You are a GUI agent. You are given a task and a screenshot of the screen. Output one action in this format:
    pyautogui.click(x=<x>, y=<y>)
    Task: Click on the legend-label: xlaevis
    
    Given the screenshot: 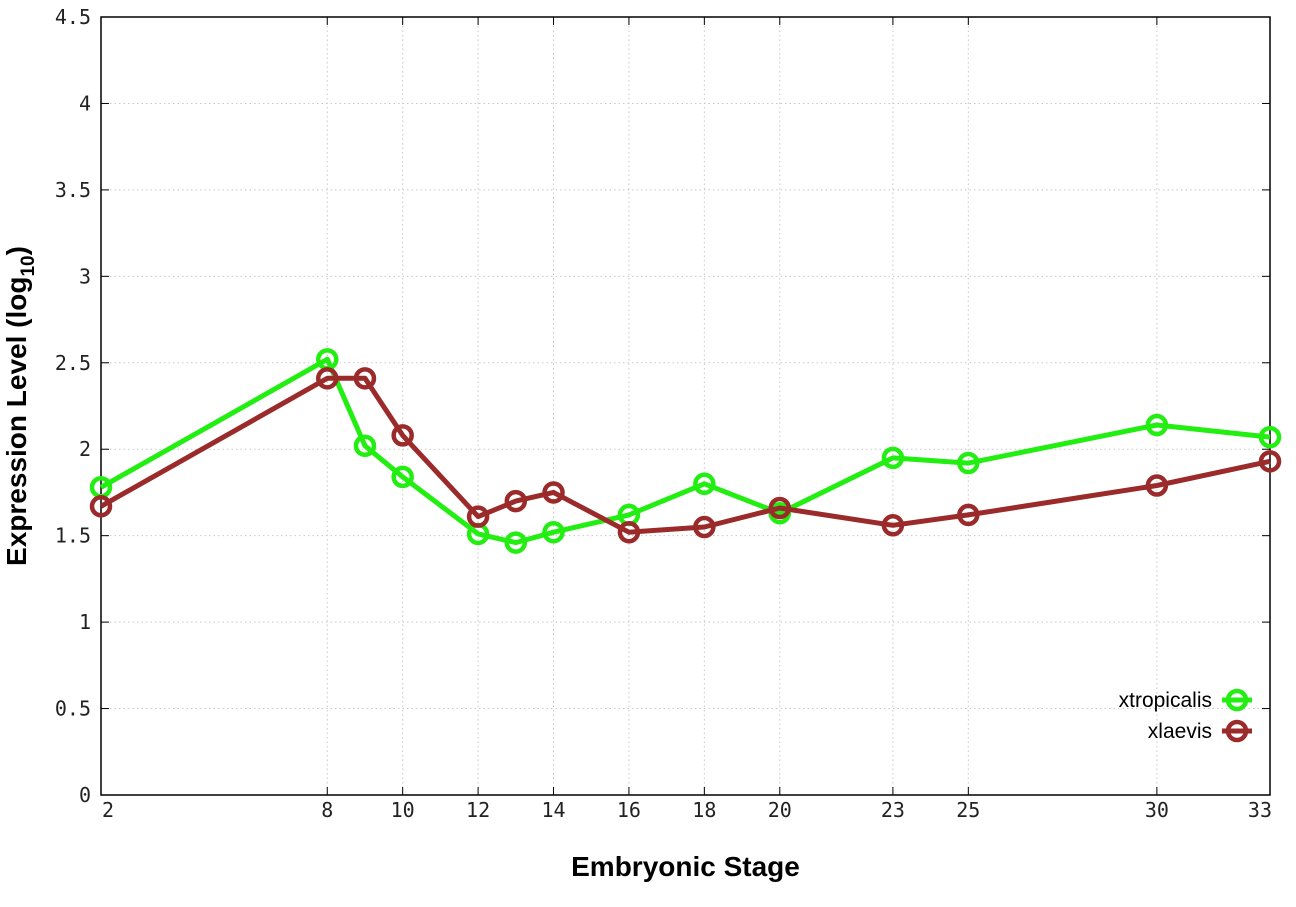 What is the action you would take?
    pyautogui.click(x=1180, y=731)
    